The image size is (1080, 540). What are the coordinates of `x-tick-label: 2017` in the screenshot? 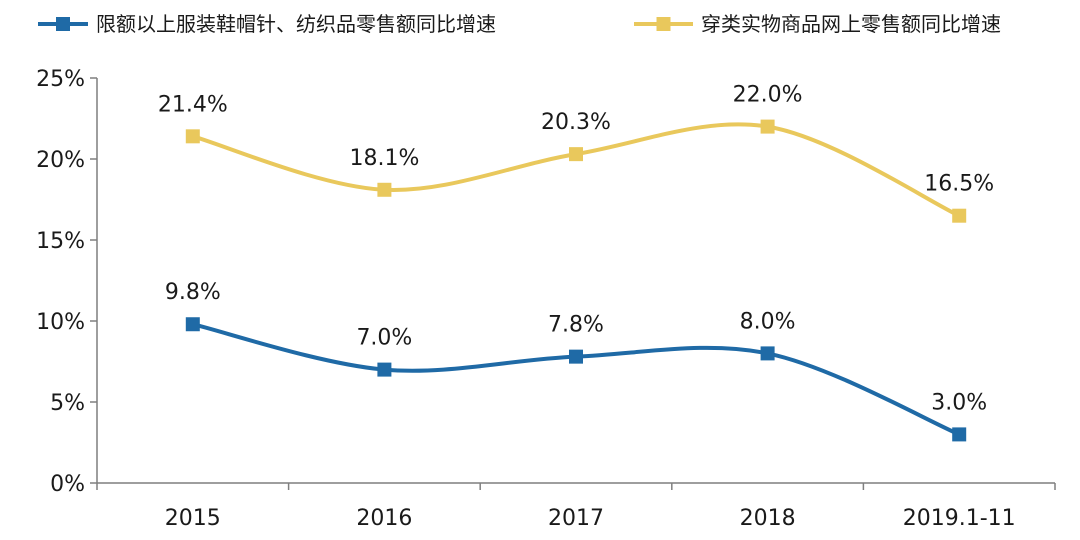 It's located at (576, 518).